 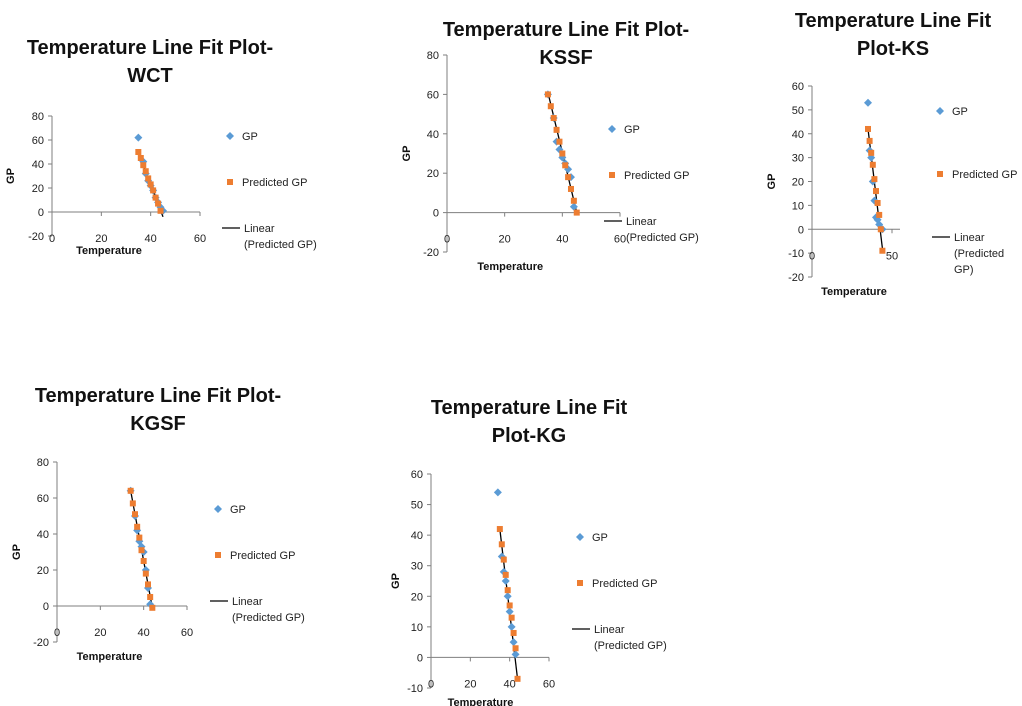 I want to click on chart-title-line: KSSF, so click(x=565, y=58).